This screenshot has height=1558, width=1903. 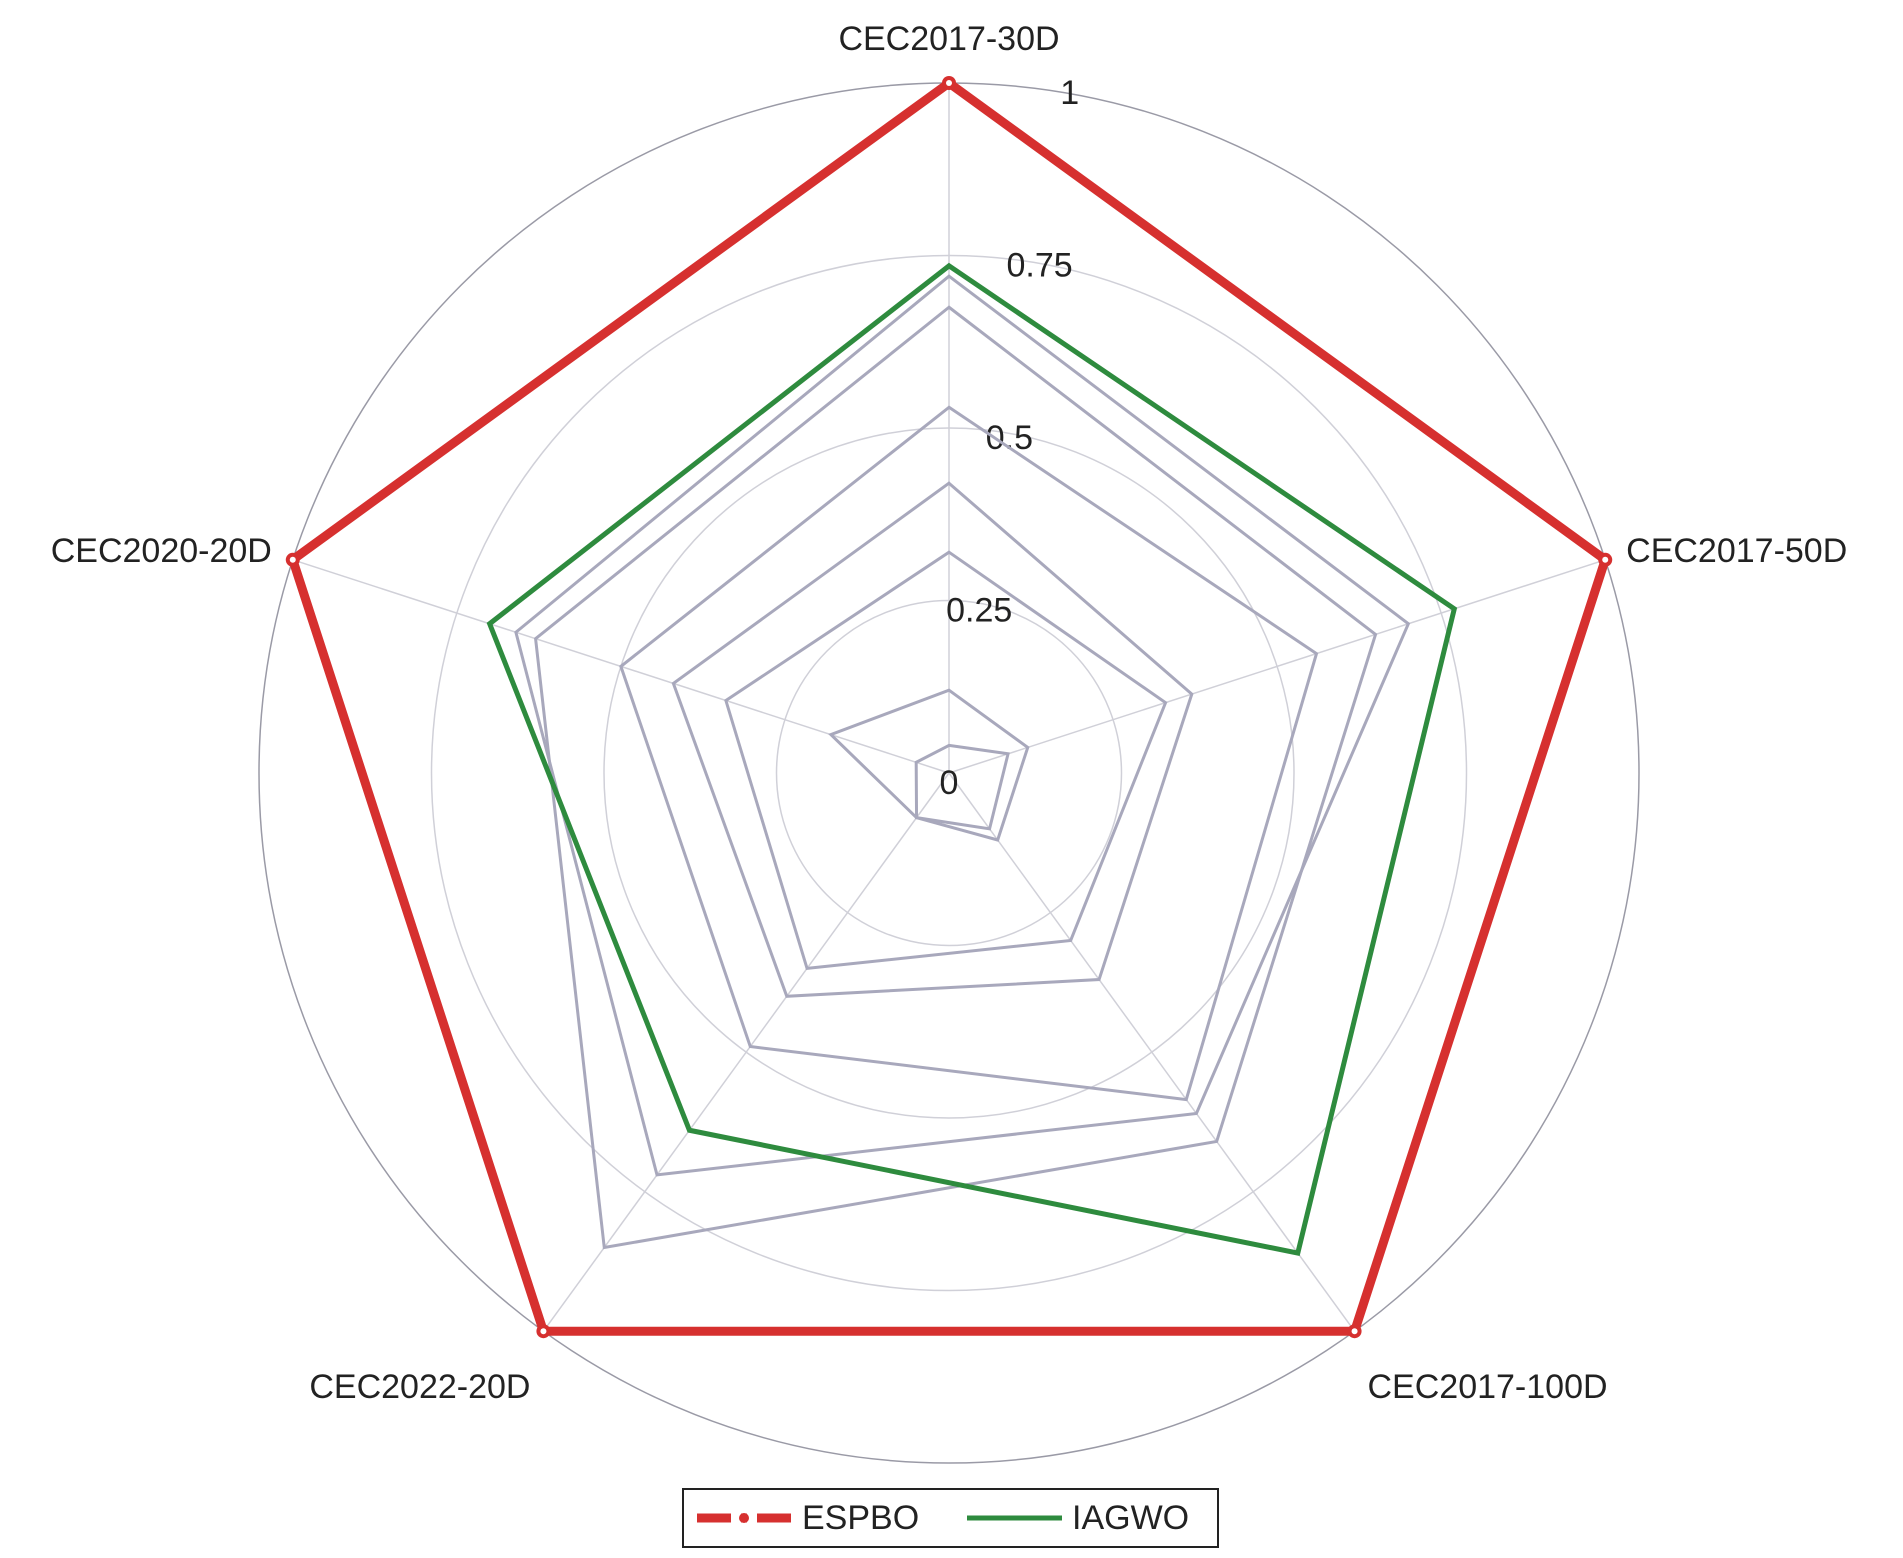 What do you see at coordinates (979, 610) in the screenshot?
I see `r-tick-label: 0.25` at bounding box center [979, 610].